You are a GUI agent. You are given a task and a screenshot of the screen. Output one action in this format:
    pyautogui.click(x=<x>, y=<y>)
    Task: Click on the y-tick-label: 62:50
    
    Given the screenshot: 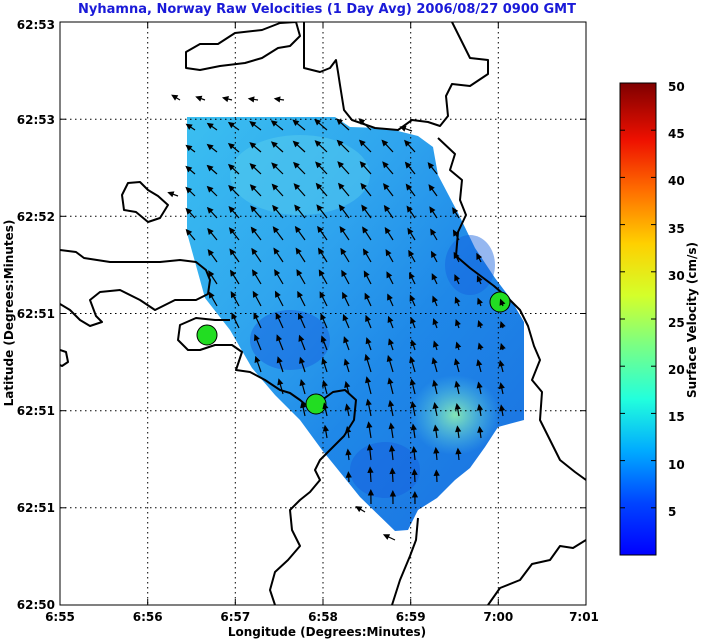 What is the action you would take?
    pyautogui.click(x=36, y=605)
    